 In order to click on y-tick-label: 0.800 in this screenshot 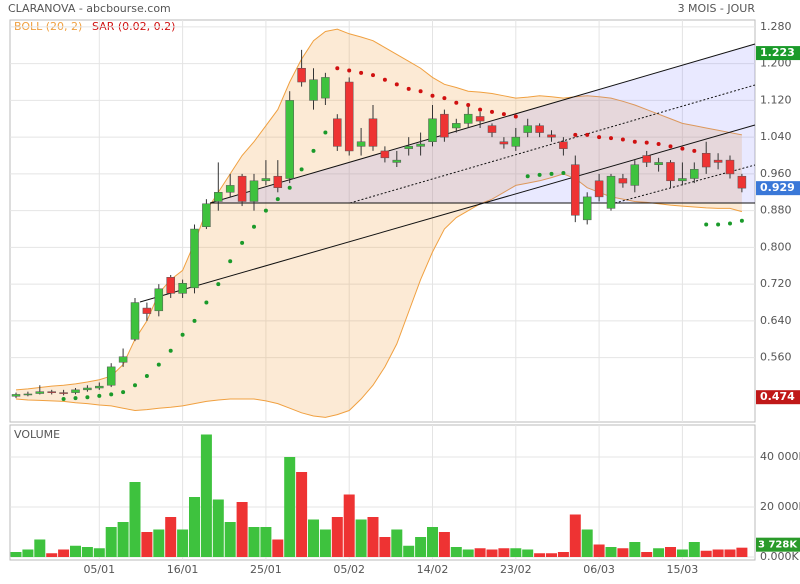, I will do `click(776, 246)`.